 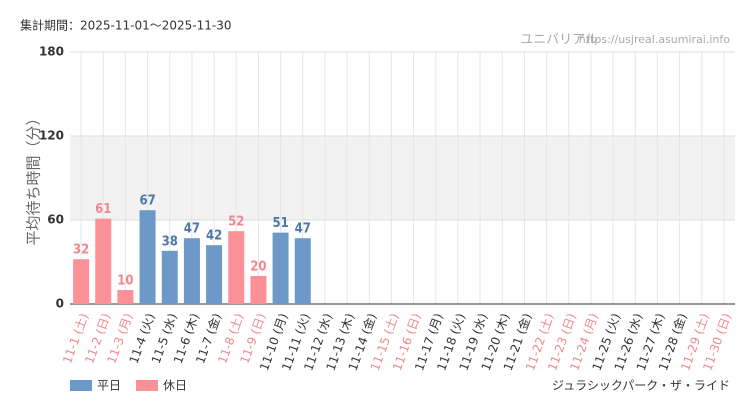 What do you see at coordinates (236, 222) in the screenshot?
I see `value-label: 52` at bounding box center [236, 222].